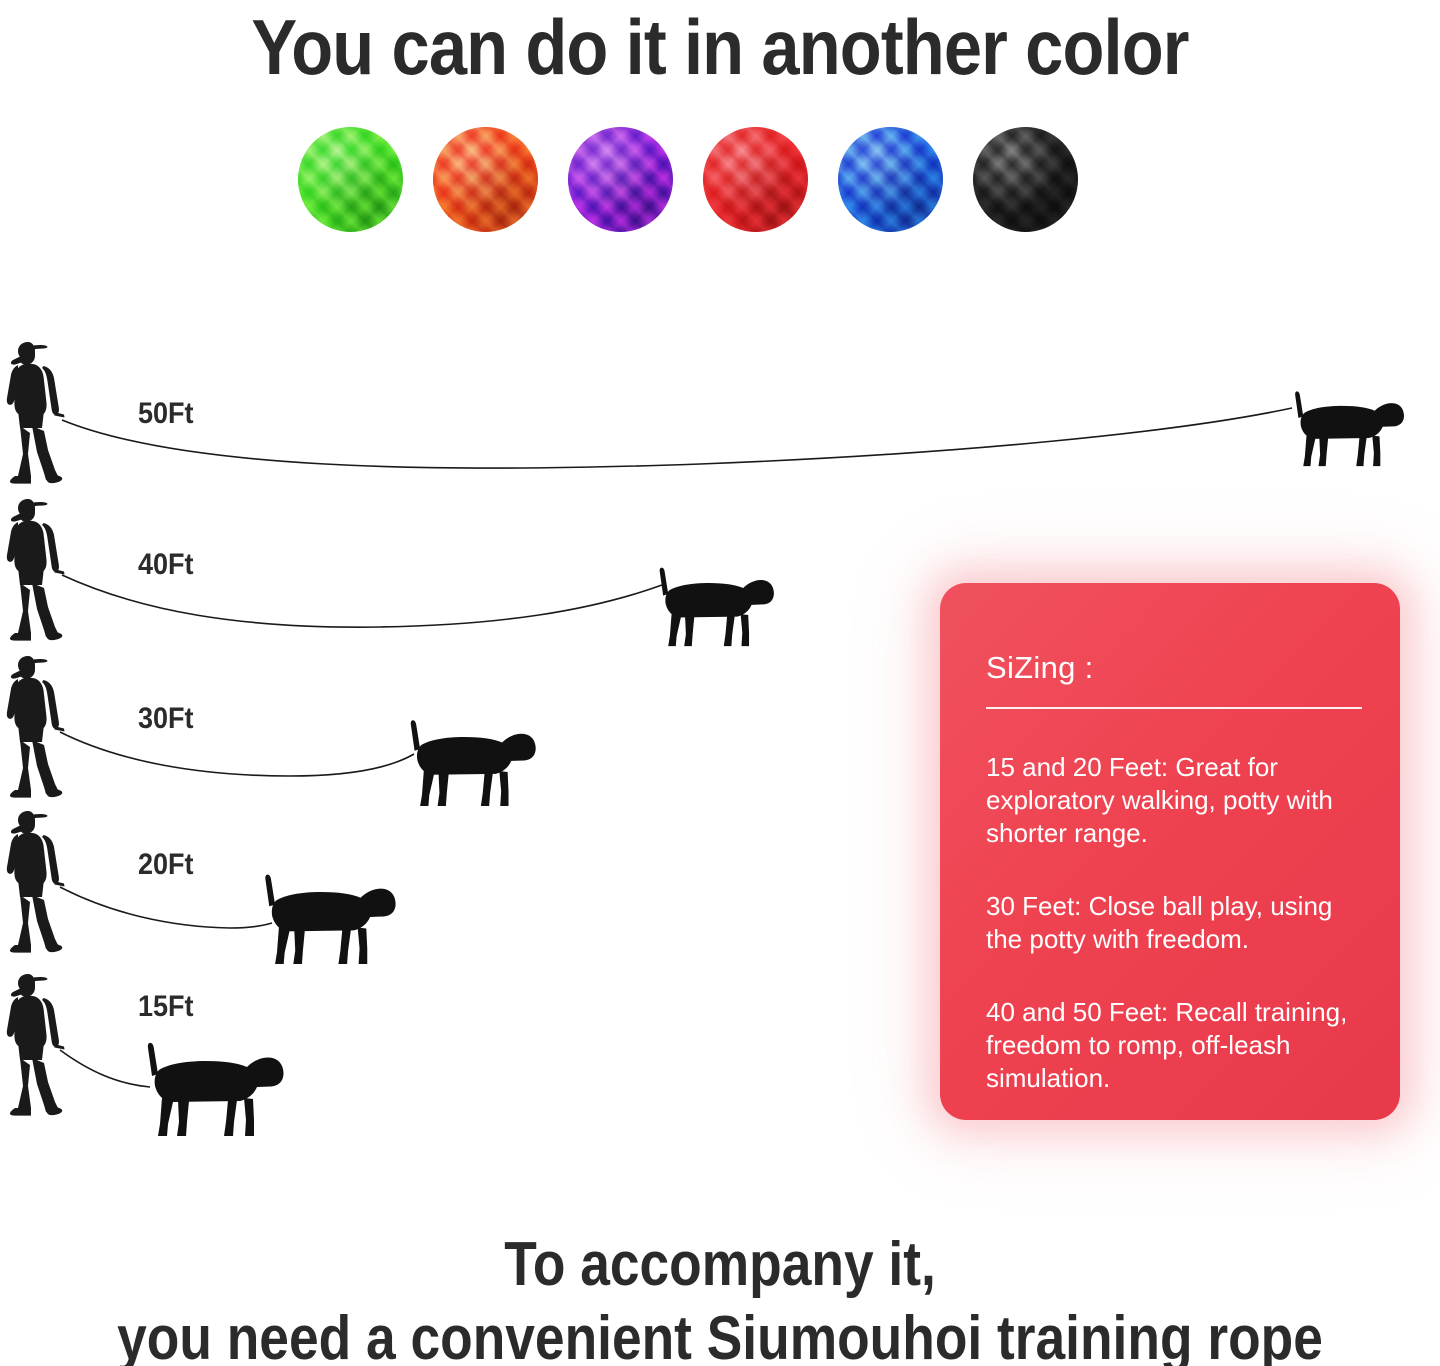  I want to click on leash-row-50ft: 50Ft, so click(720, 411).